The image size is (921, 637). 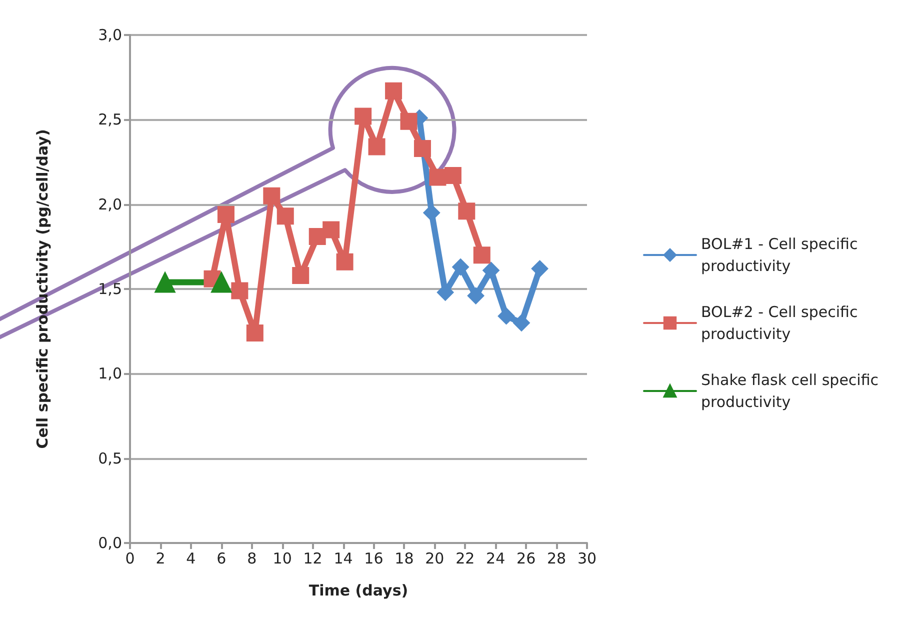 I want to click on y-axis-title: Cell specific productivity (pg/cell/day), so click(x=43, y=289).